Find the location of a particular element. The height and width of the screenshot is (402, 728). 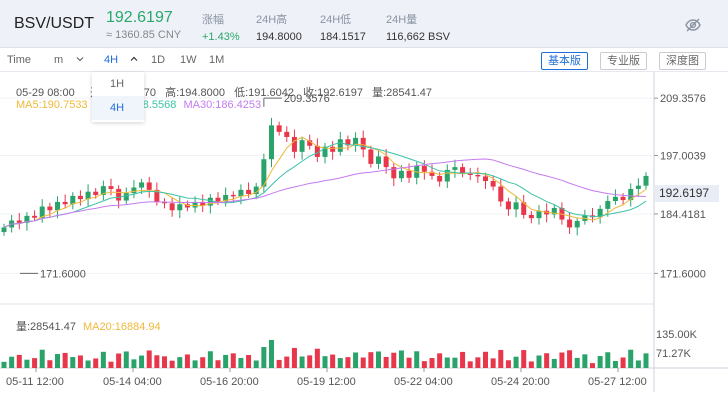

time-tick-label: 05-27 12:00 is located at coordinates (617, 382).